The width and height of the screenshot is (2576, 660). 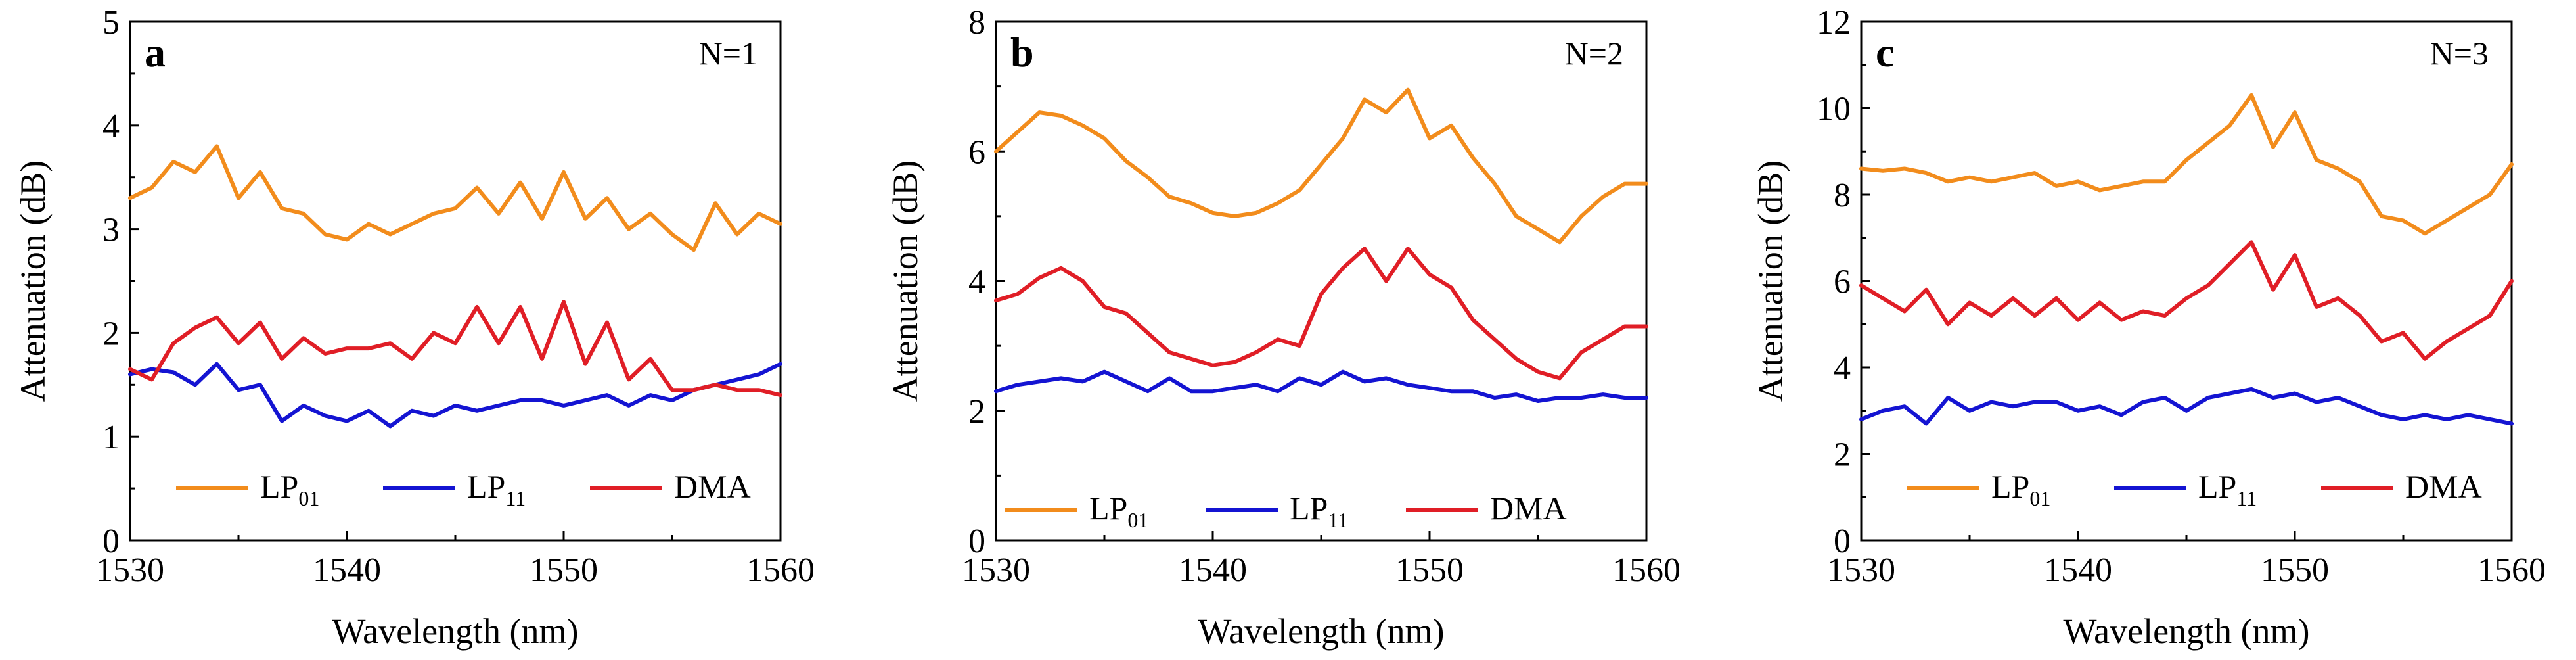 I want to click on y-tick-label: 12, so click(x=1834, y=22).